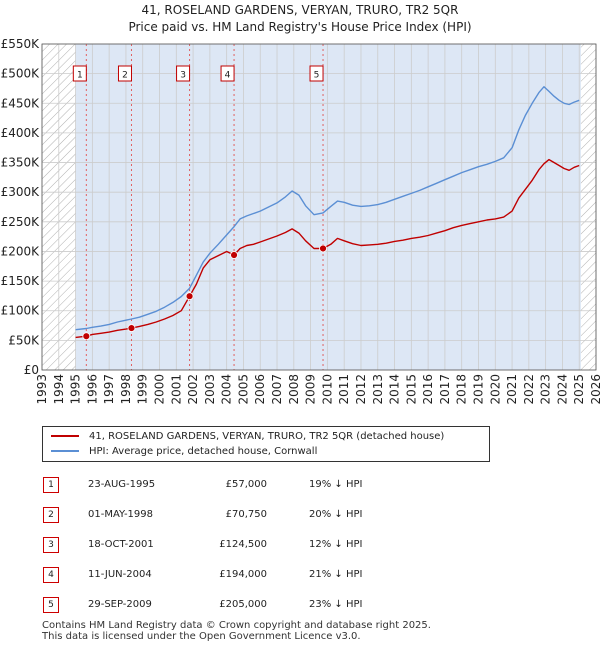 This screenshot has height=650, width=600. What do you see at coordinates (428, 389) in the screenshot?
I see `x-tick-label: 2016` at bounding box center [428, 389].